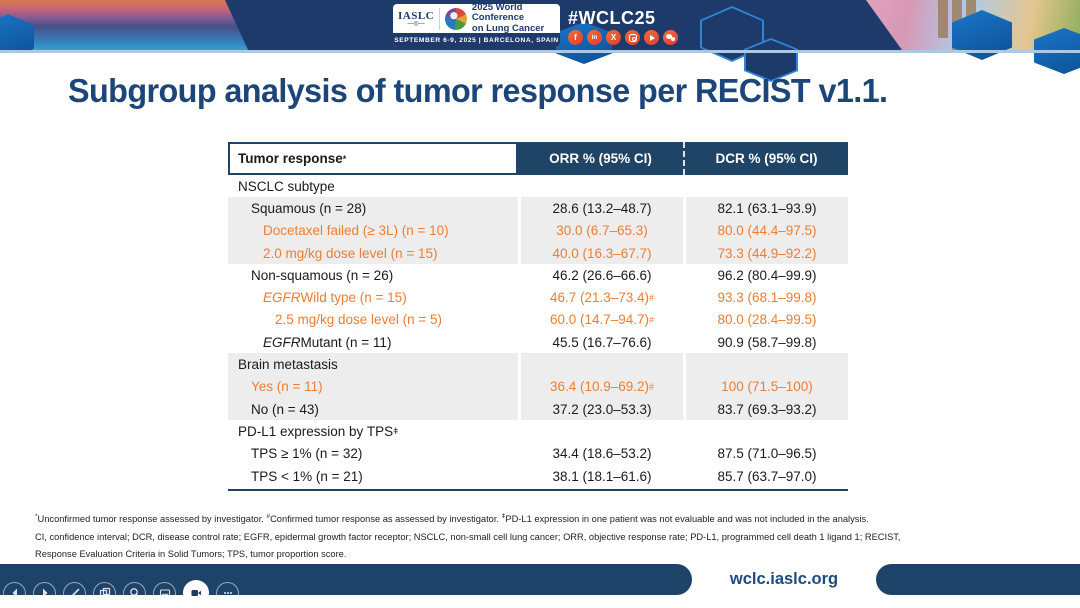  I want to click on captions-icon, so click(164, 593).